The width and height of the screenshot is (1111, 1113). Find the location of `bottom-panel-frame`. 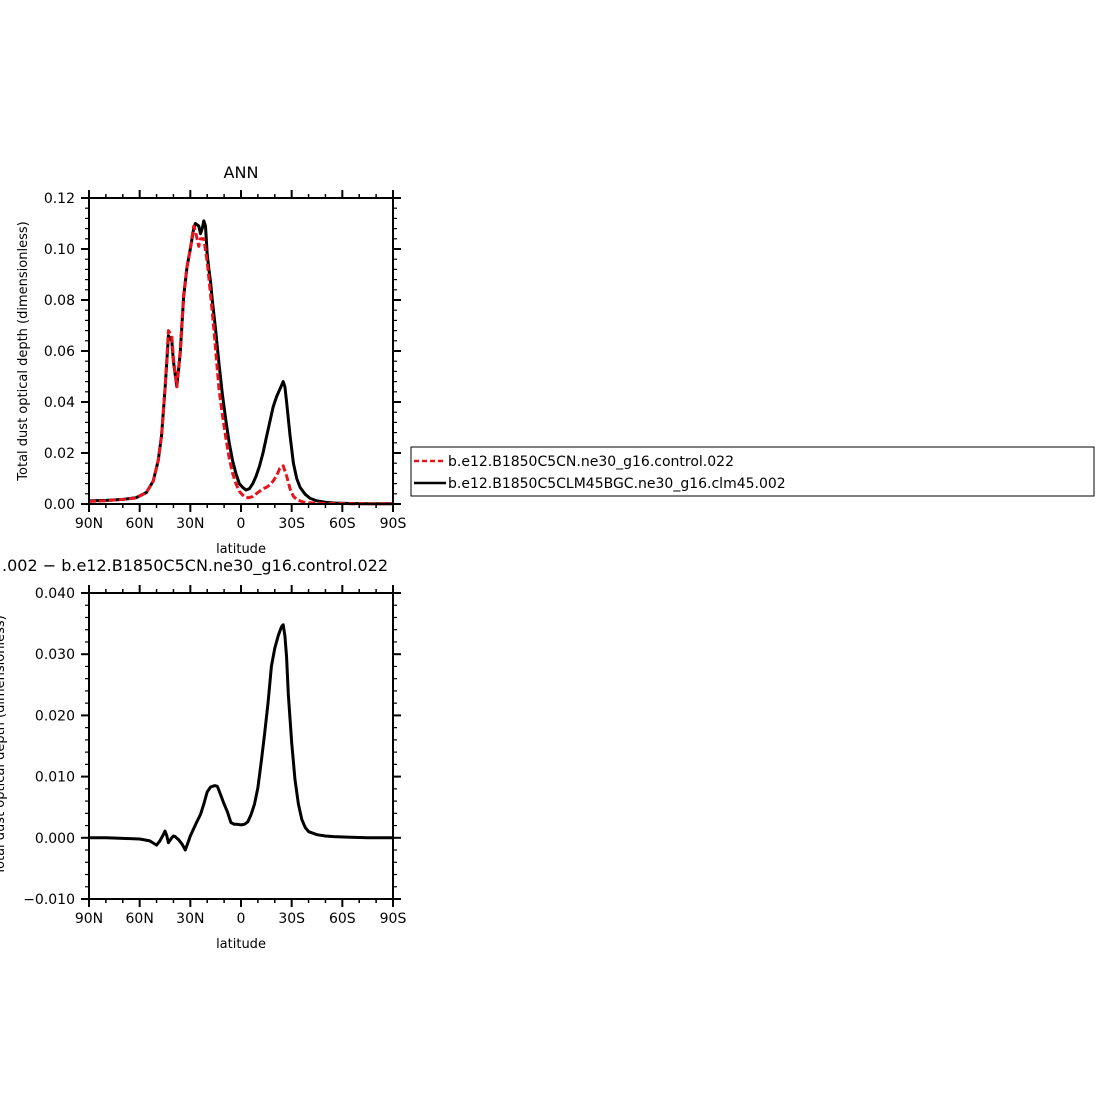

bottom-panel-frame is located at coordinates (241, 746).